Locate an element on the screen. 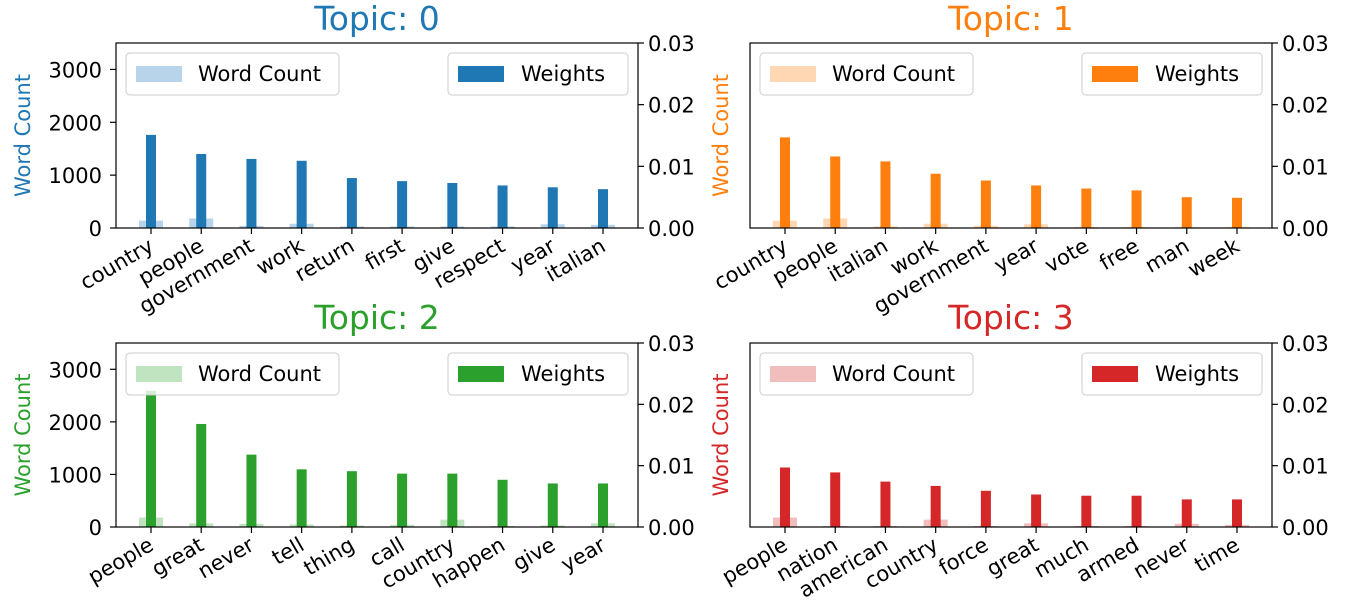  x-tick-label: week is located at coordinates (1214, 257).